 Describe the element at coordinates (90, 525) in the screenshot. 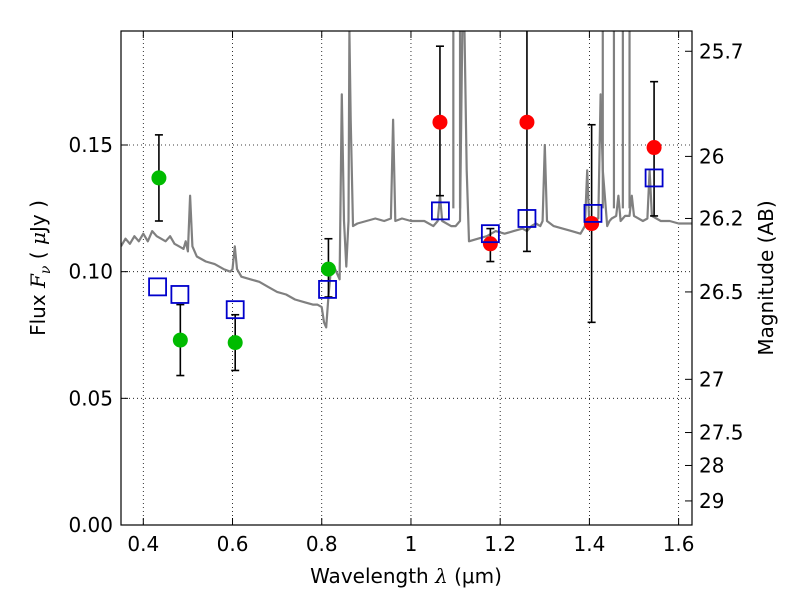

I see `y-tick-label: 0.00` at that location.